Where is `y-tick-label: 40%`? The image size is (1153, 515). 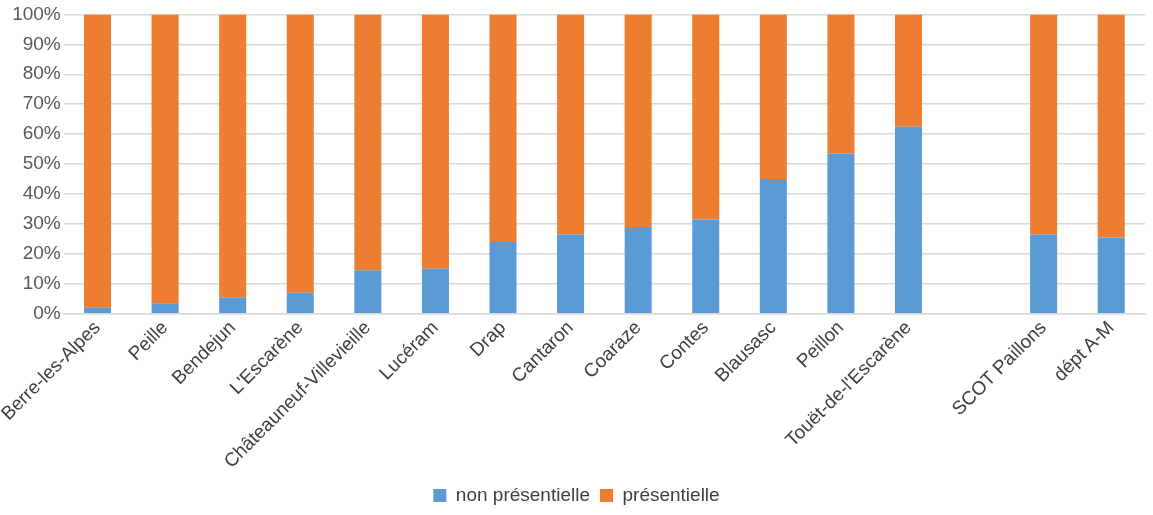
y-tick-label: 40% is located at coordinates (41, 193).